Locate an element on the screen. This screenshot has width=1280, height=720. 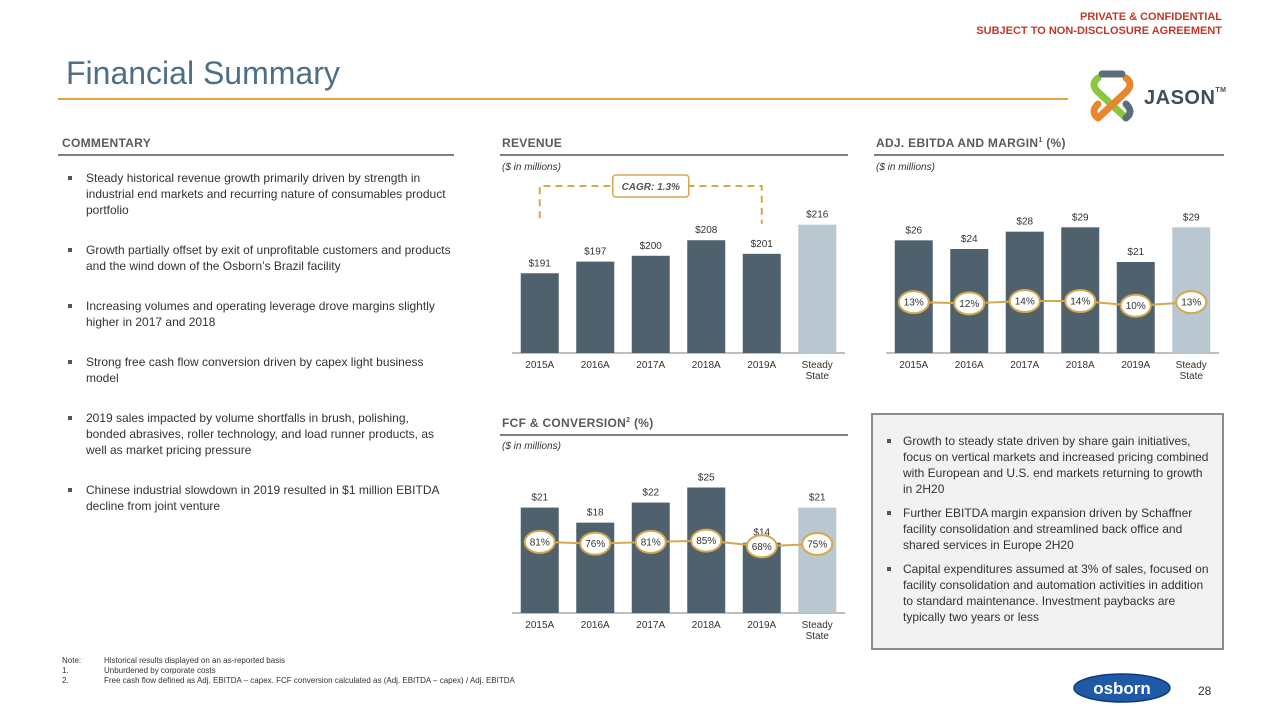
margin-label: 68% is located at coordinates (762, 547).